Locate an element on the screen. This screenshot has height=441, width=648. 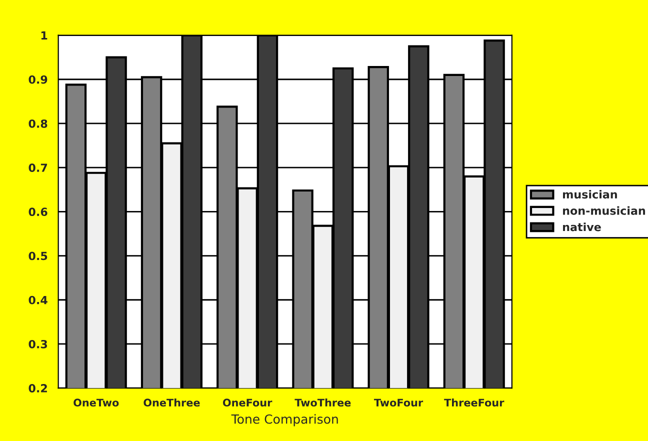
y-tick-label: 0.6 is located at coordinates (38, 212).